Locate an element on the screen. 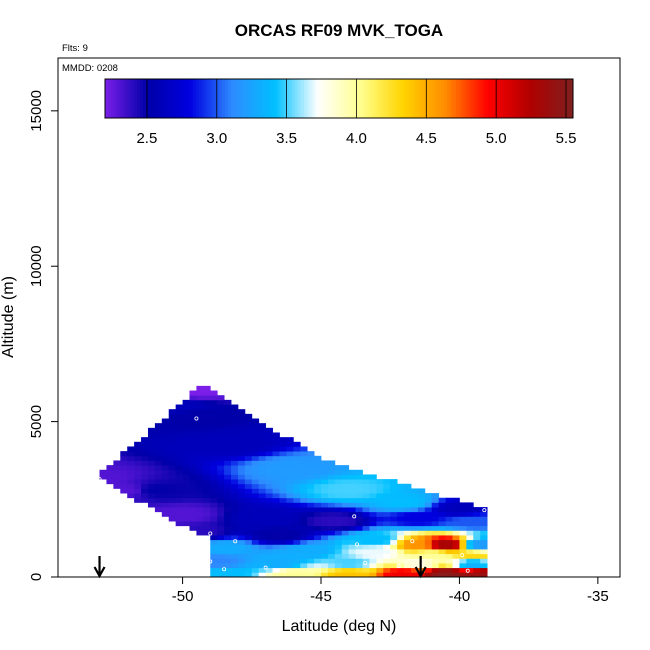 Image resolution: width=650 pixels, height=650 pixels. colorbar: 2.5 3.0 3.5 4.0 4.5 5.0 5.5 is located at coordinates (340, 112).